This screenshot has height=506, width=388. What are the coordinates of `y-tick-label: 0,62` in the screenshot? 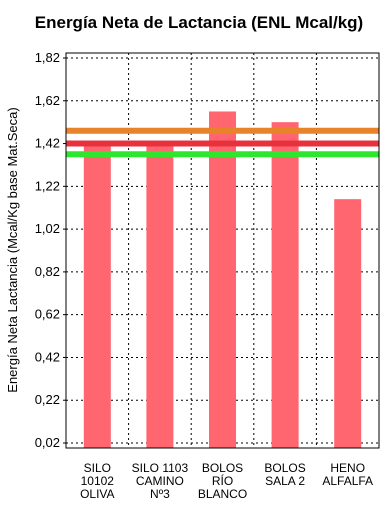 It's located at (47, 314).